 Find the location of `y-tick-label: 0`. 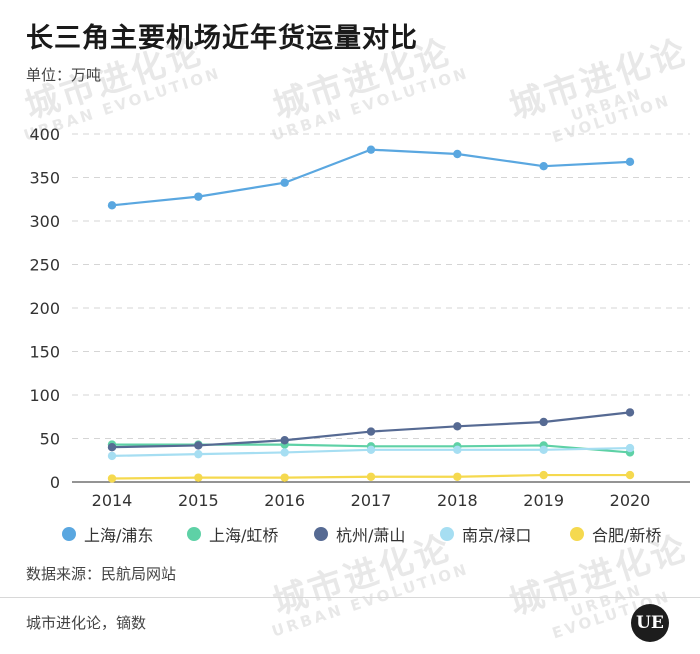

y-tick-label: 0 is located at coordinates (55, 482).